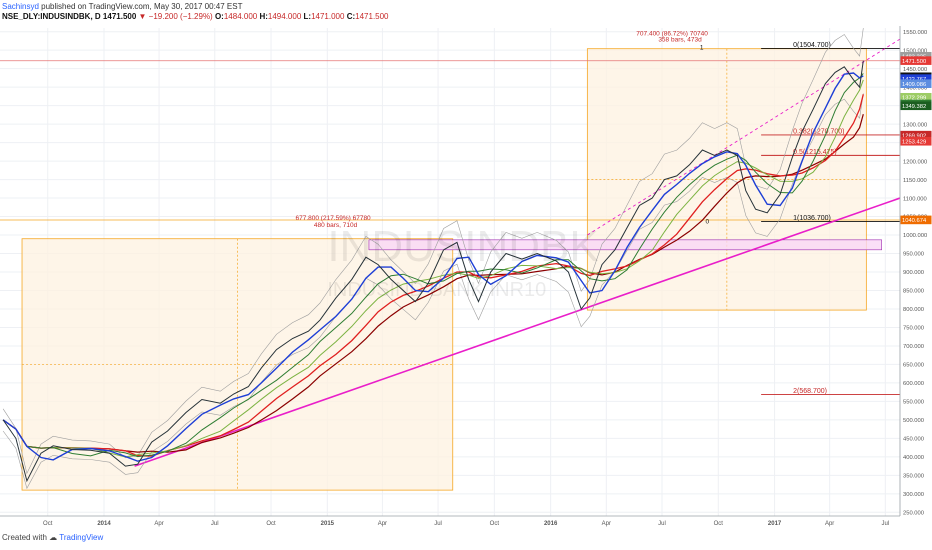  What do you see at coordinates (466, 523) in the screenshot?
I see `x-axis-panel` at bounding box center [466, 523].